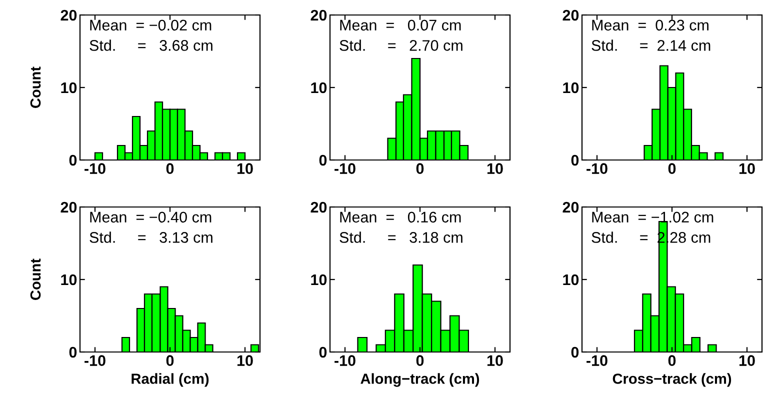  I want to click on annotation: Std. = 2.70 cm, so click(401, 45).